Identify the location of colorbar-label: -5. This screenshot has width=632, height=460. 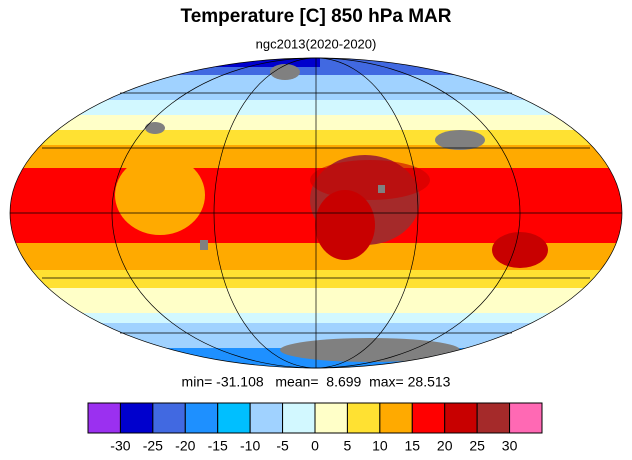
(282, 446).